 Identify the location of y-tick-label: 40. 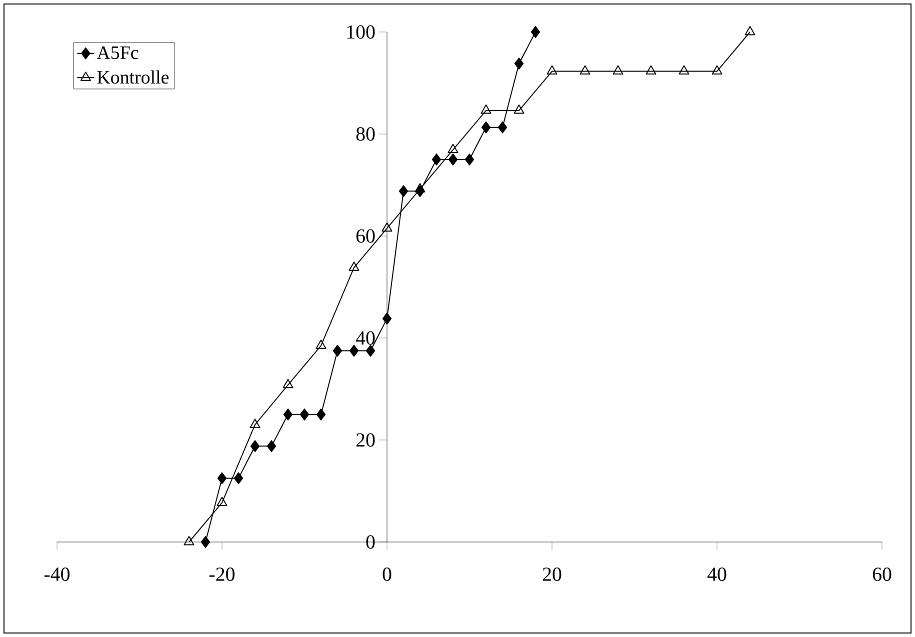
(365, 338).